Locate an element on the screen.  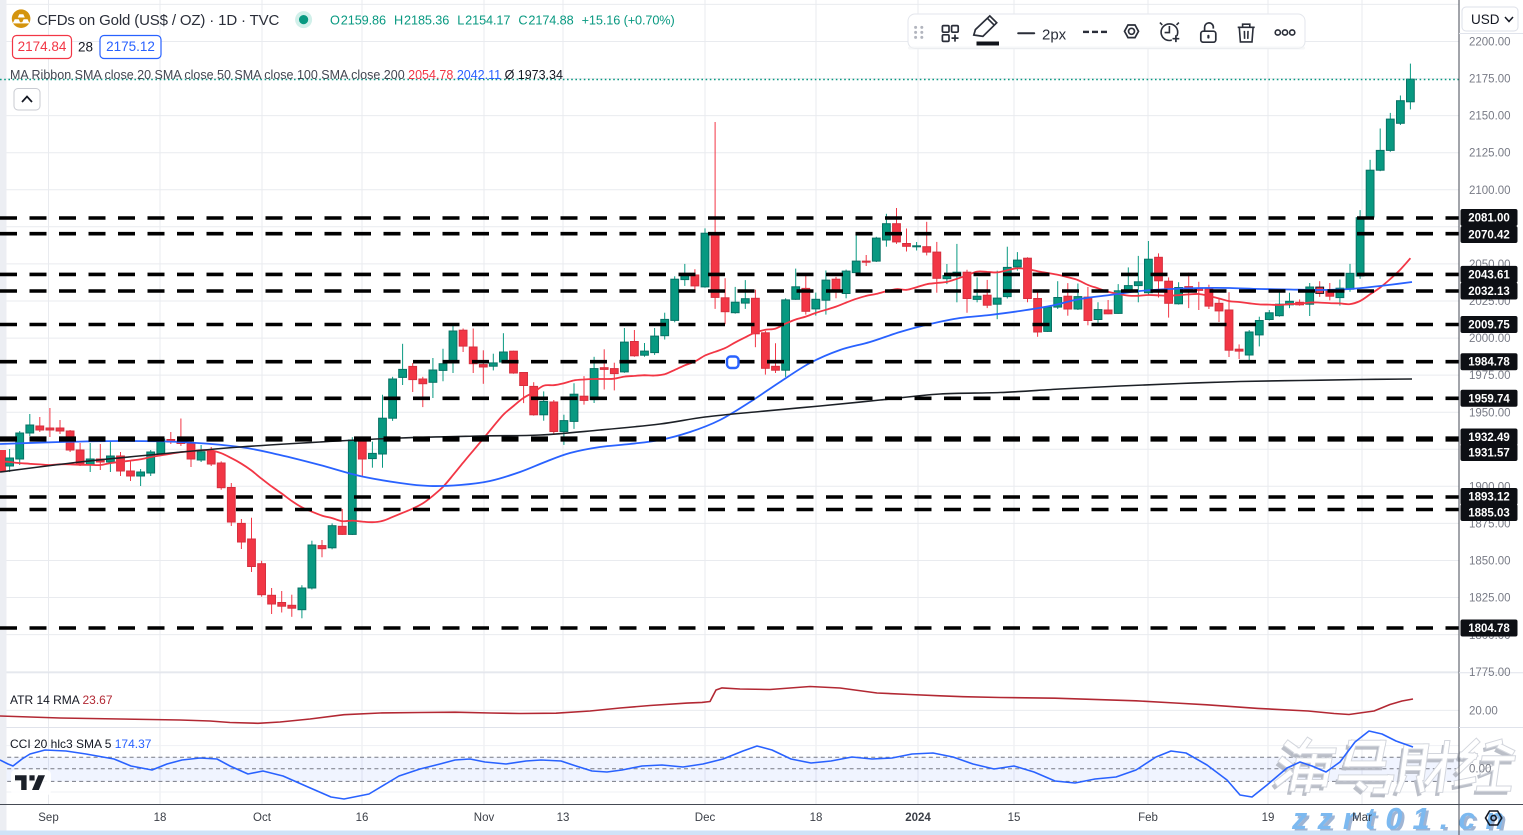
svg-text: Oct is located at coordinates (262, 818).